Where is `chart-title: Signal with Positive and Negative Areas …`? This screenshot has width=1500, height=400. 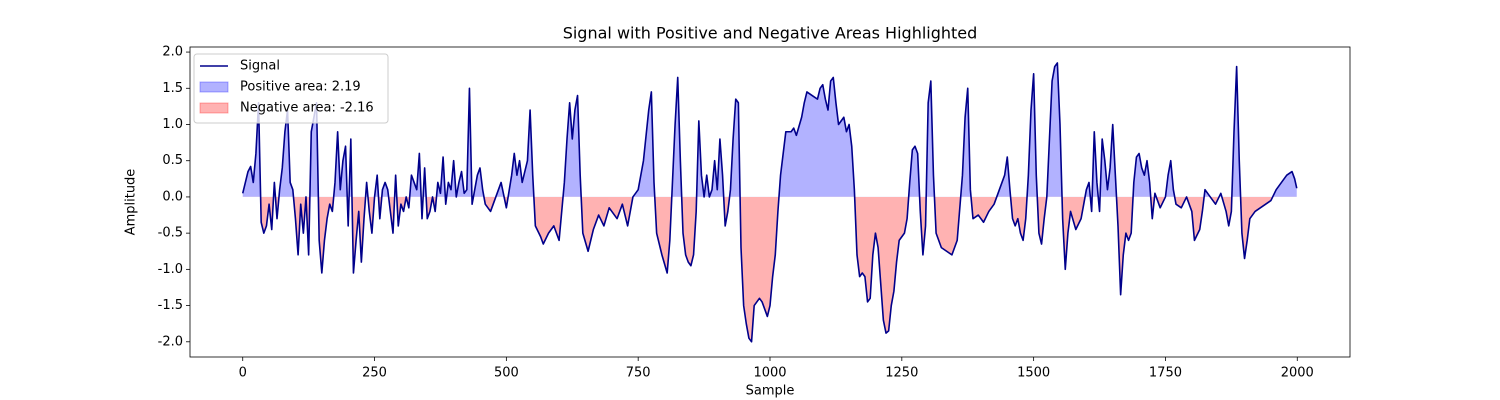 chart-title: Signal with Positive and Negative Areas … is located at coordinates (770, 33).